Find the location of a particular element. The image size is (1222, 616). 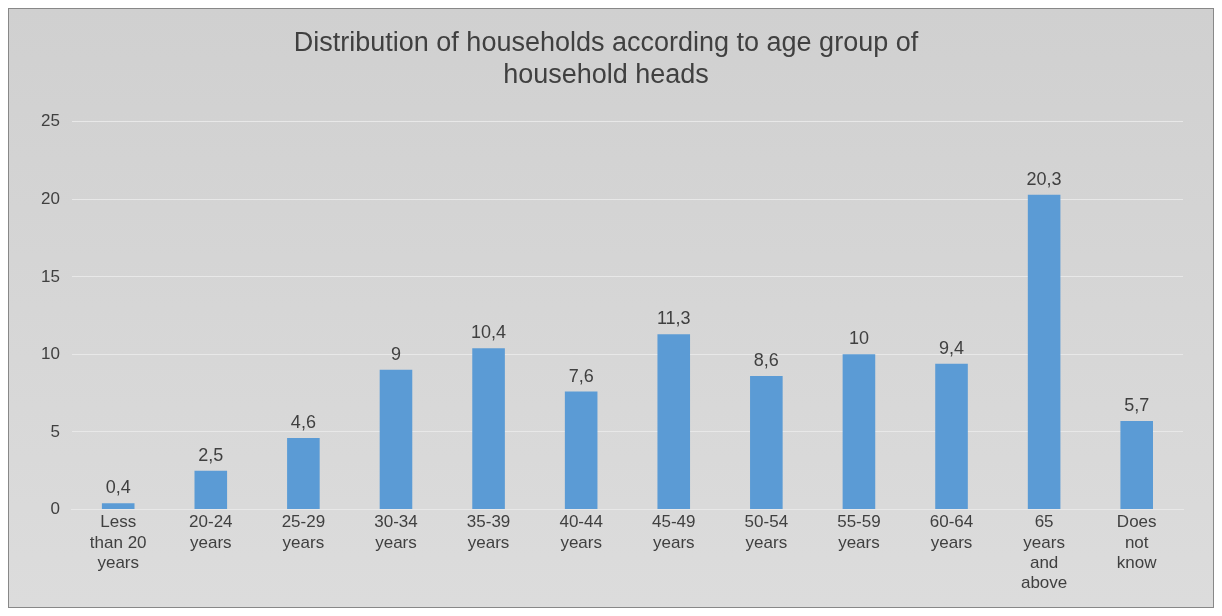

x-tick-label: 25-29 years is located at coordinates (303, 532).